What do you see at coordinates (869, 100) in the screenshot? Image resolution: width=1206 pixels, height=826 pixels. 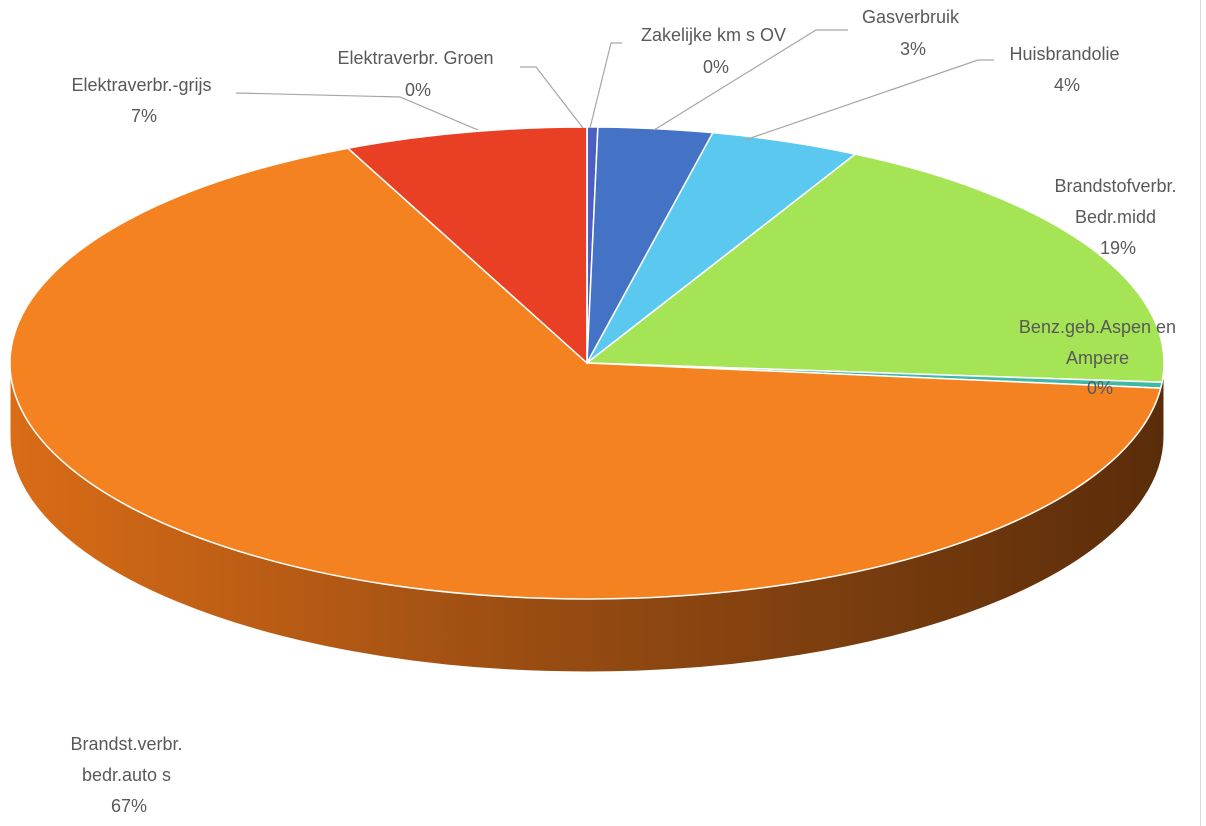 I see `leader-line-huisbrandolie` at bounding box center [869, 100].